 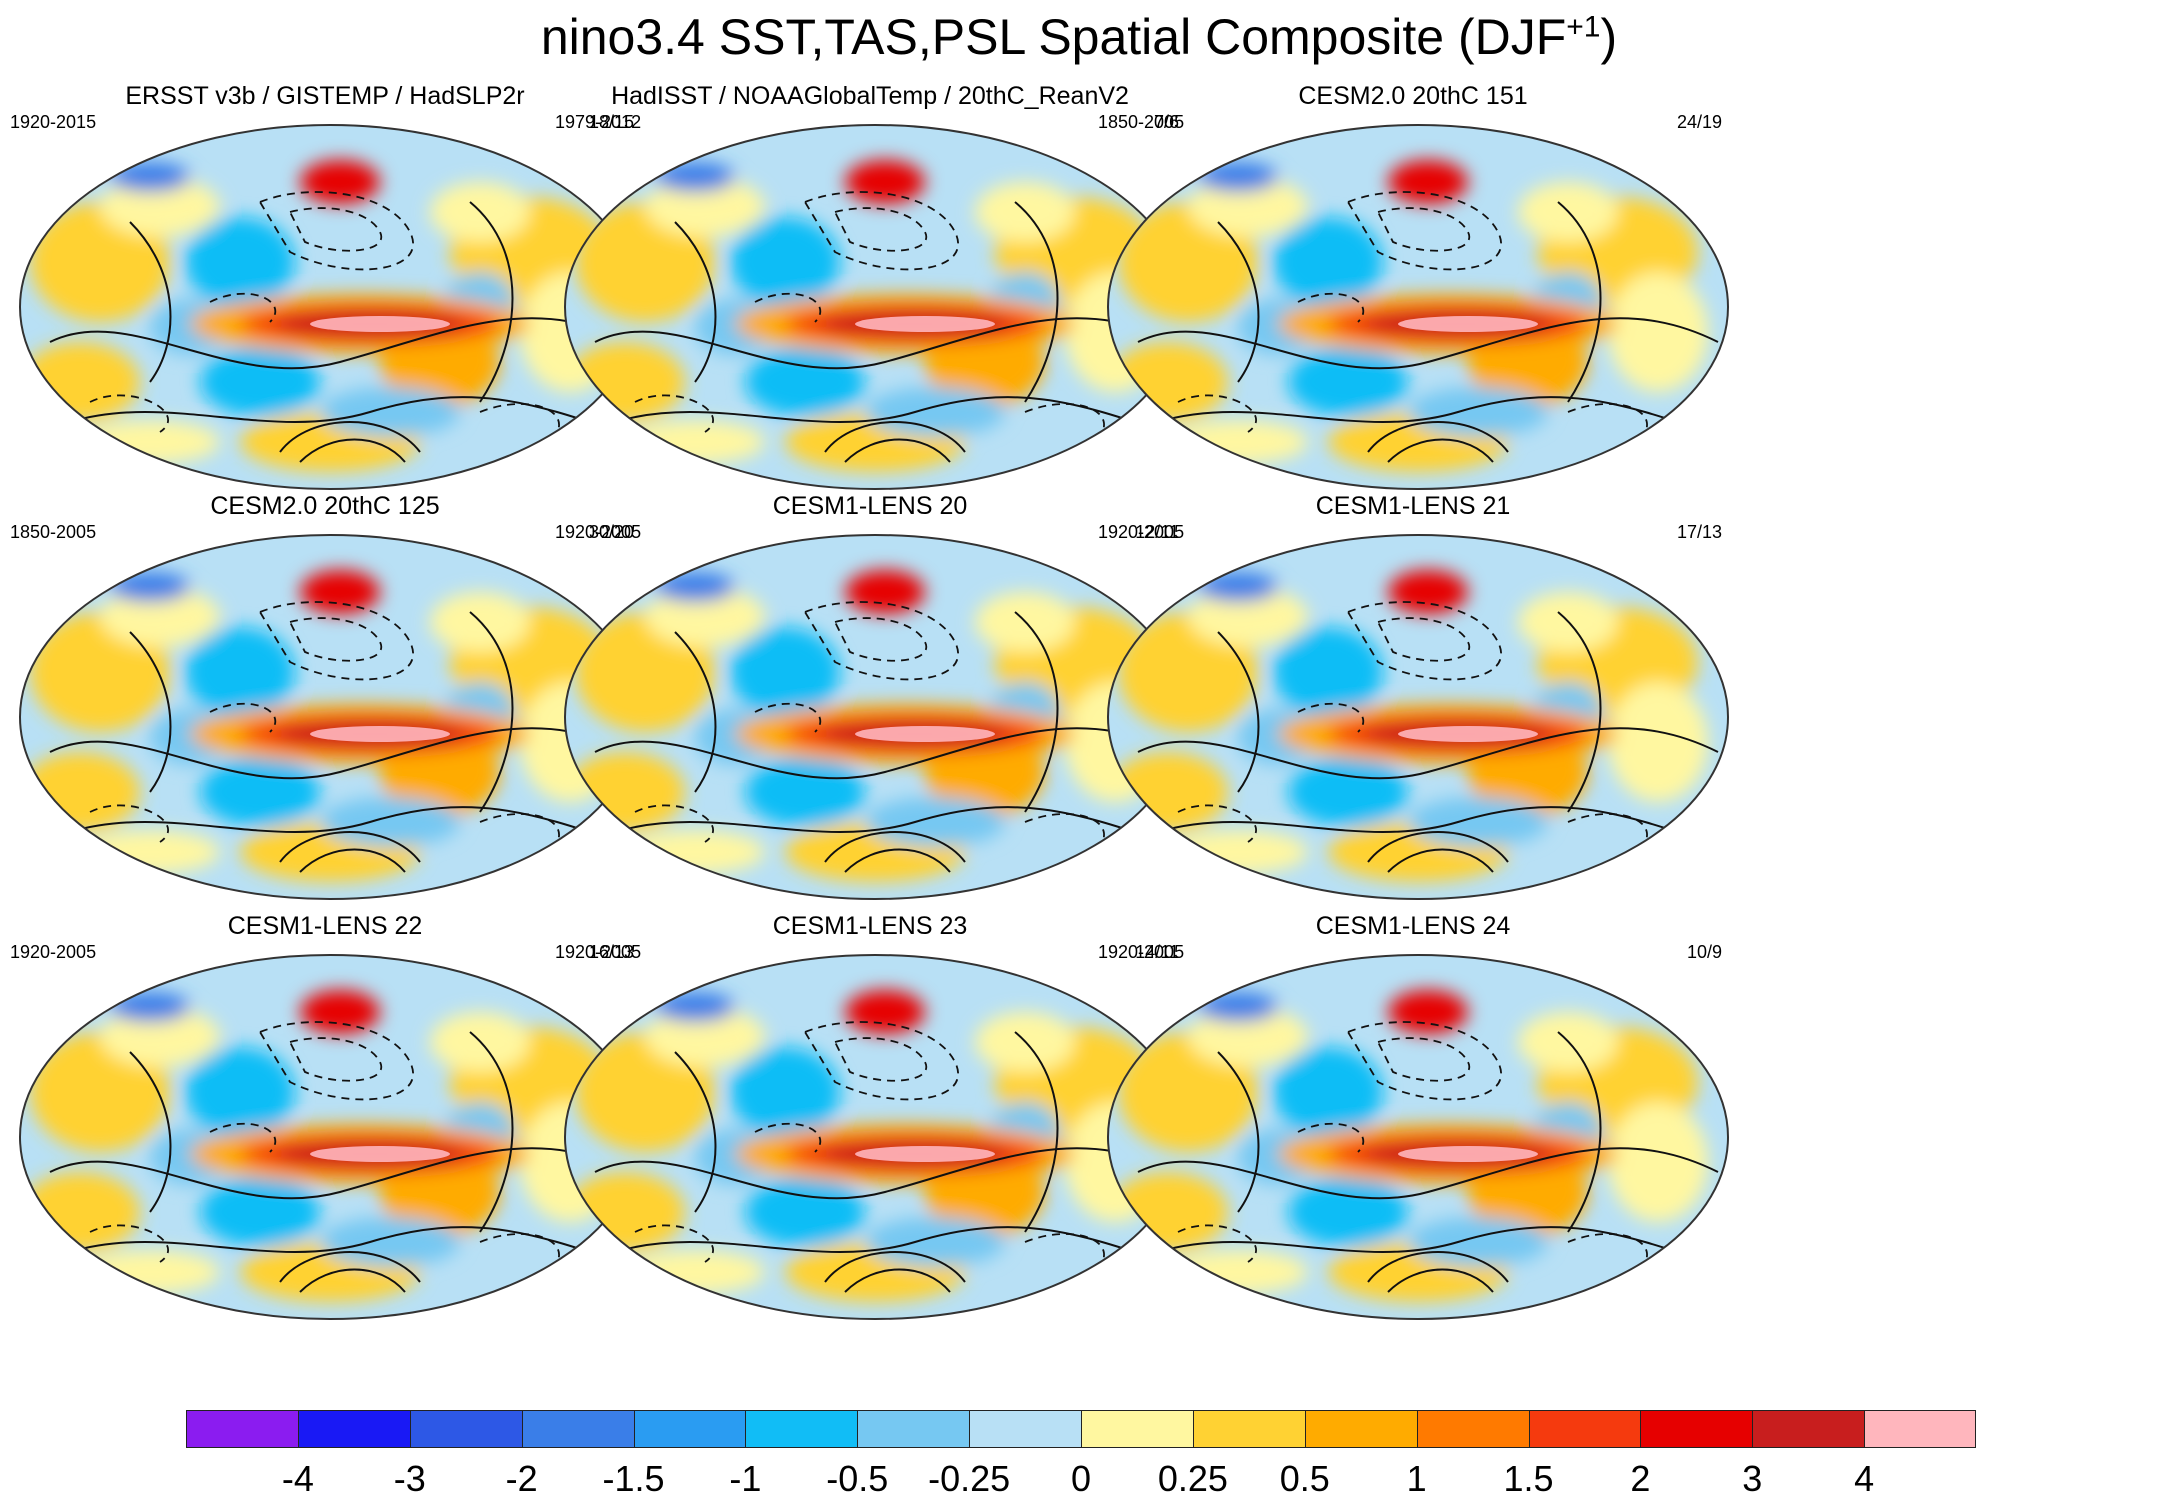 I want to click on map-panel: CESM1-LENS 24 1920-2005 10/9, so click(x=1413, y=1122).